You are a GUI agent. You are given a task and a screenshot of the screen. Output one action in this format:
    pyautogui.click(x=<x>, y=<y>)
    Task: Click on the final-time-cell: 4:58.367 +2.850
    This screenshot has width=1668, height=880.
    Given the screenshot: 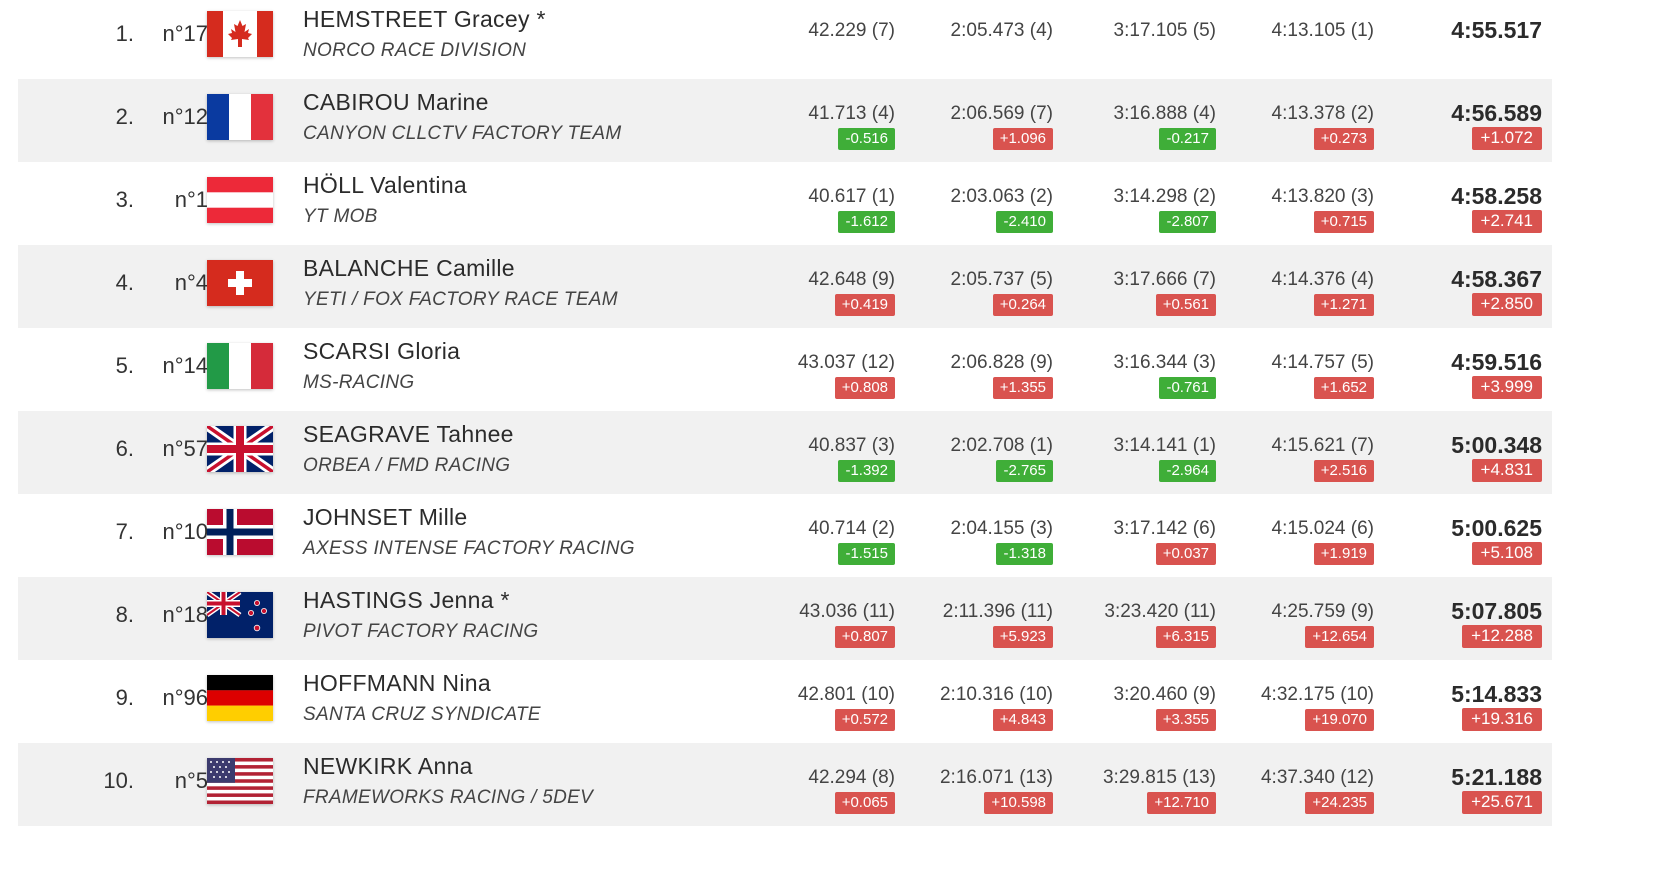 What is the action you would take?
    pyautogui.click(x=1460, y=286)
    